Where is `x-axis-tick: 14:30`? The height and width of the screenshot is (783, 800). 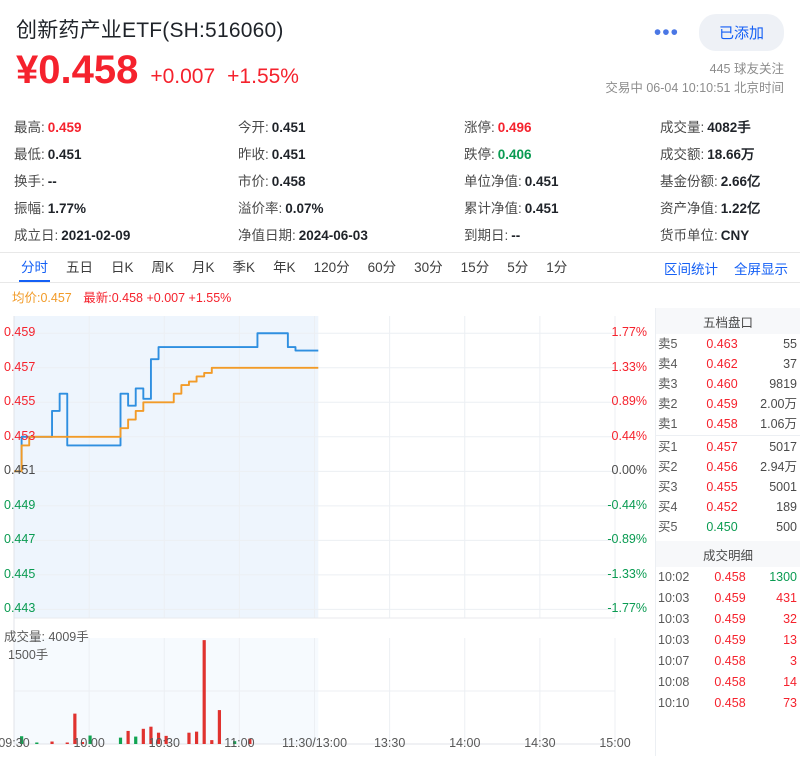
x-axis-tick: 14:30 is located at coordinates (540, 743).